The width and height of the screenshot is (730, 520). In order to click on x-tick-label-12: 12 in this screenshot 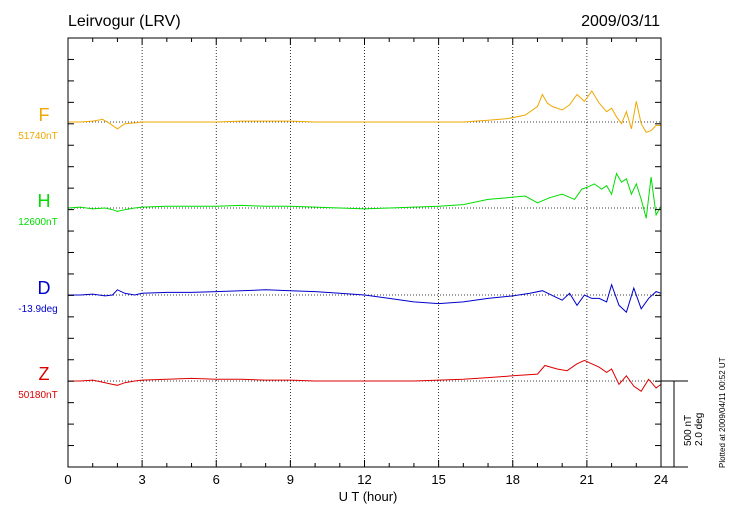, I will do `click(364, 479)`.